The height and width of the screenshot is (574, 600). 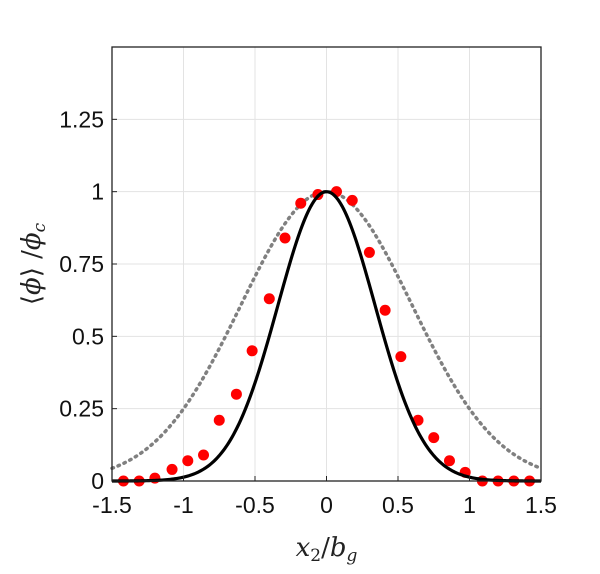 I want to click on x-tick-label: 1, so click(x=469, y=505).